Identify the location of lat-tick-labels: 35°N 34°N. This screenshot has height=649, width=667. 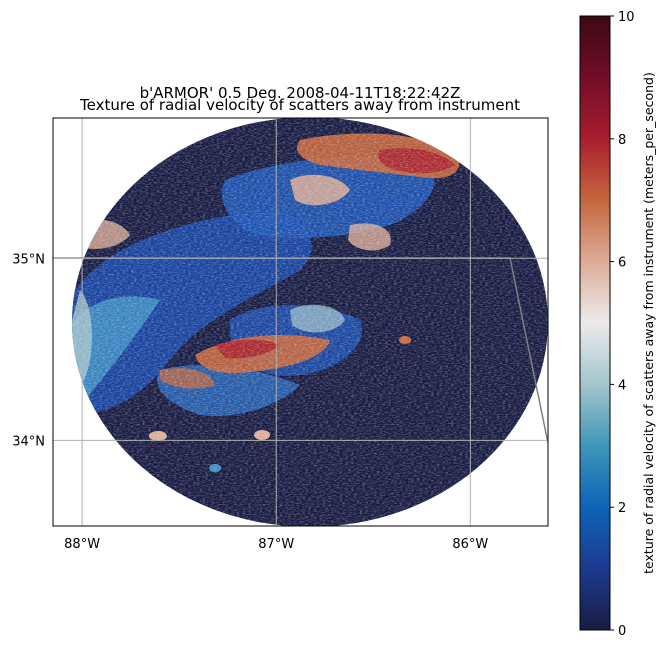
(28, 350).